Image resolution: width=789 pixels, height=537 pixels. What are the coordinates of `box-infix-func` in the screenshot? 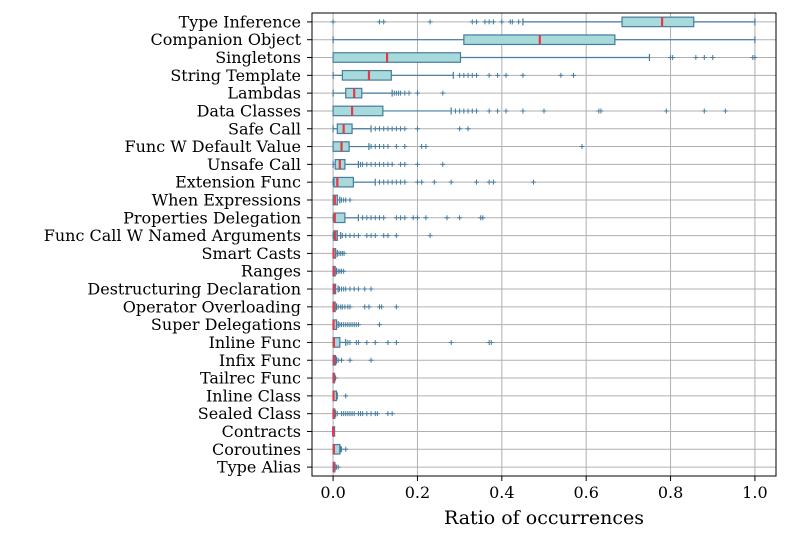 It's located at (353, 360).